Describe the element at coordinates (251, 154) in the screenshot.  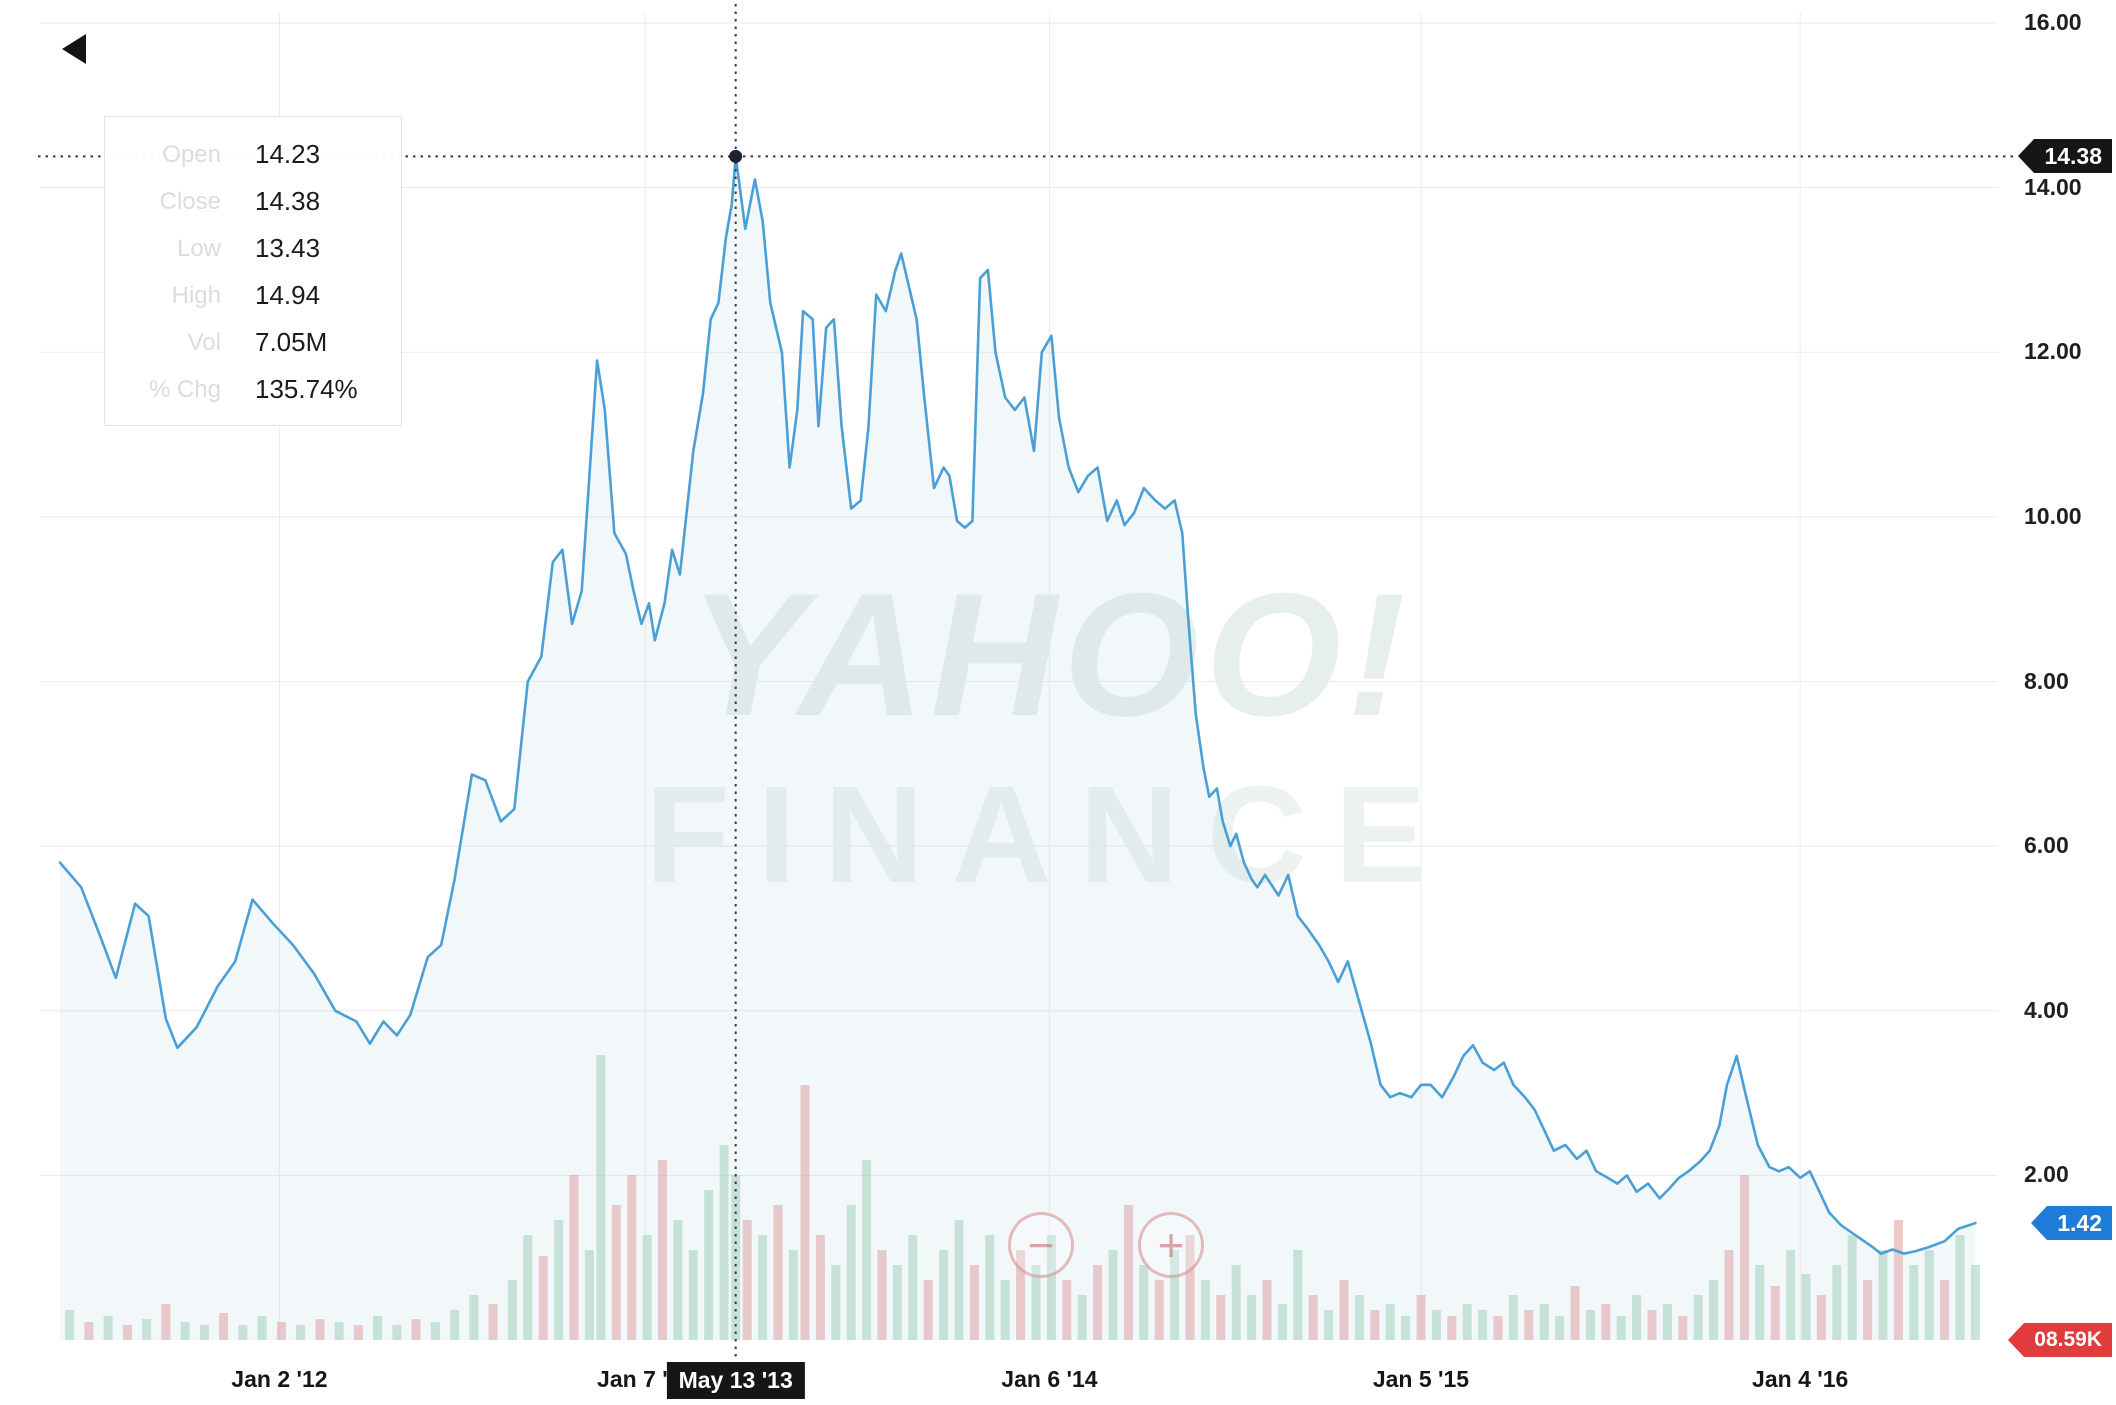
I see `tooltip-row: Open 14.23` at that location.